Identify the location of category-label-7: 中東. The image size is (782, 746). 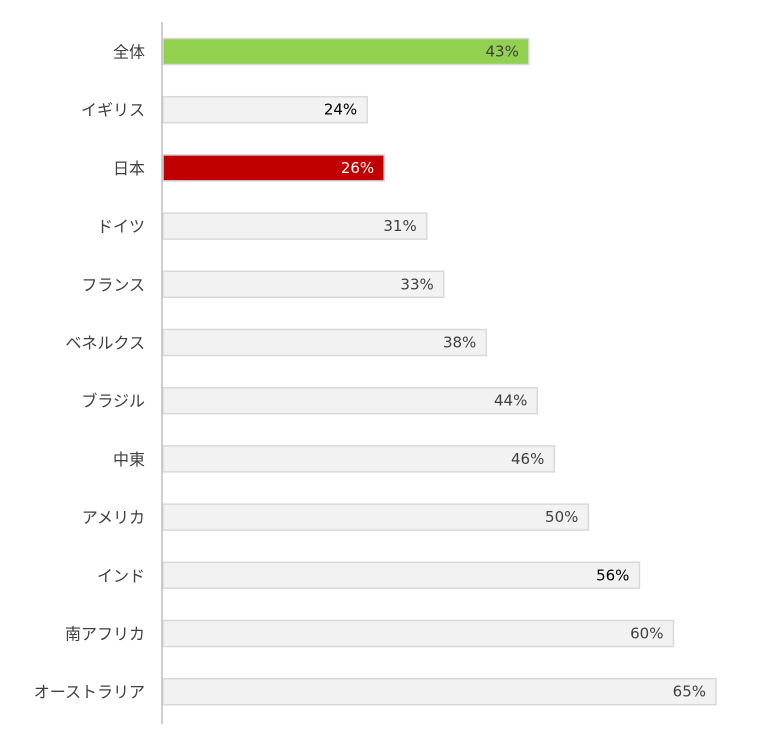
(129, 459).